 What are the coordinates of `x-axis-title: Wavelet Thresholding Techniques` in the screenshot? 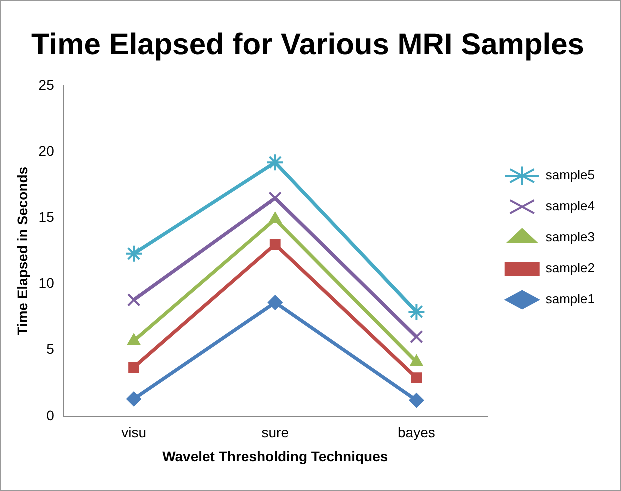 It's located at (275, 456).